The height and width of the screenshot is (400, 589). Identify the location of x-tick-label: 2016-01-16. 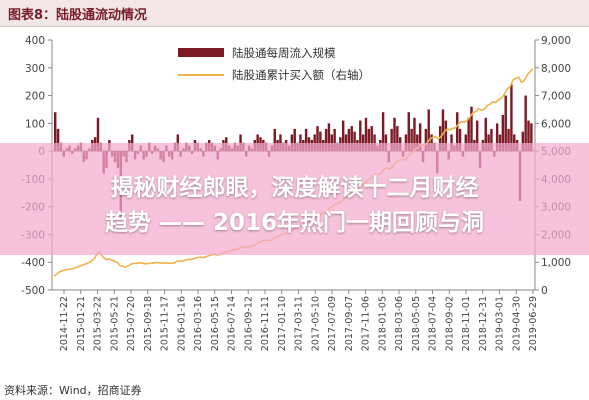
(181, 323).